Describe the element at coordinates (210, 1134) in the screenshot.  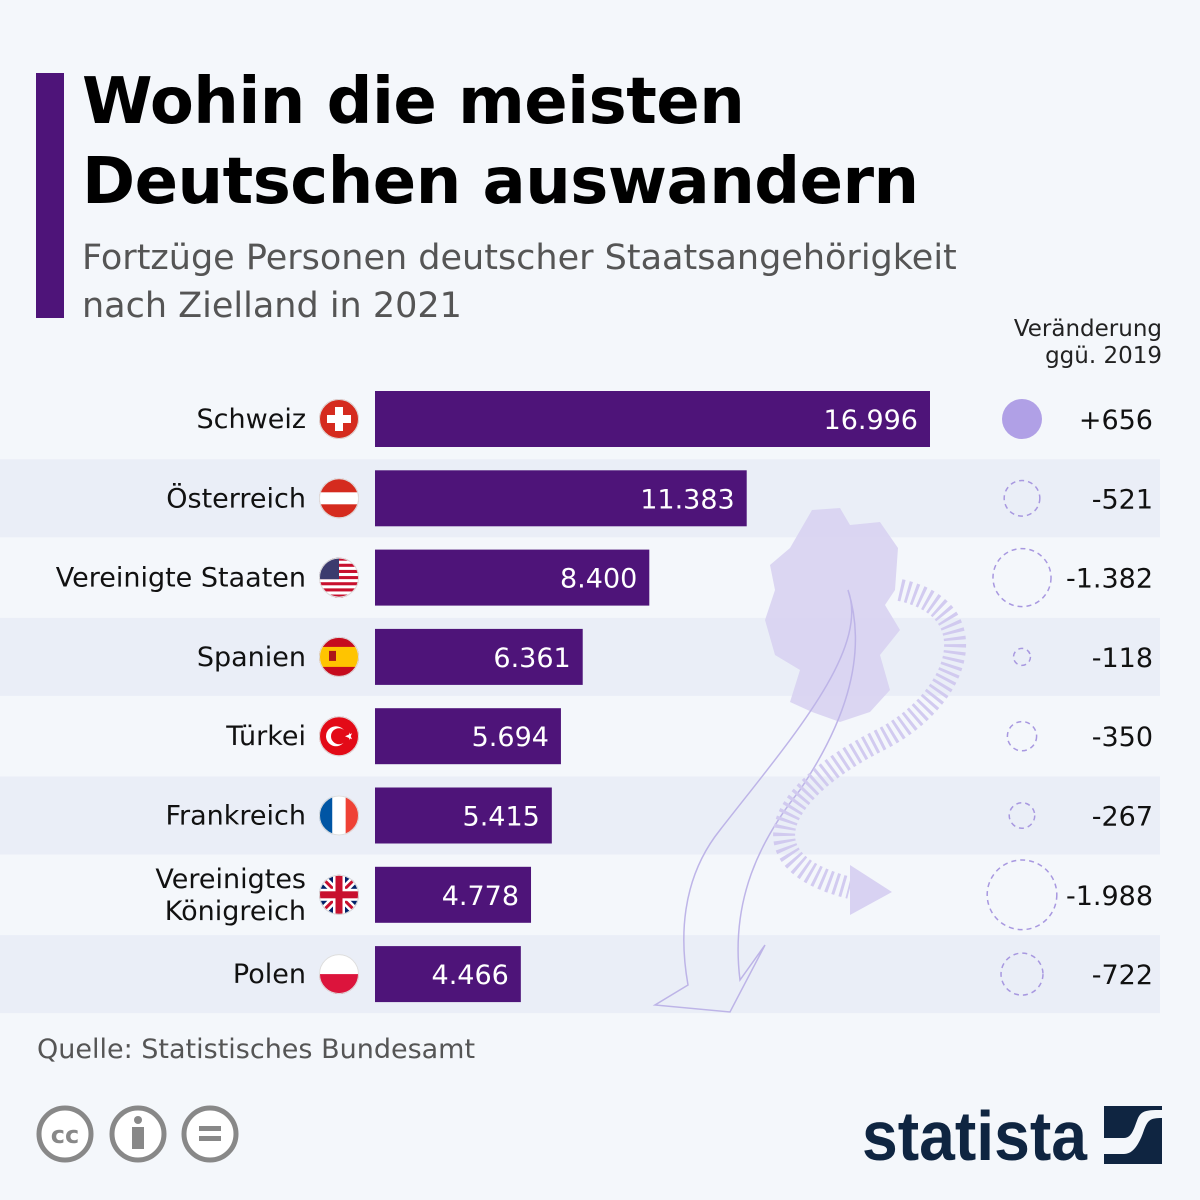
I see `no-derivatives-icon` at that location.